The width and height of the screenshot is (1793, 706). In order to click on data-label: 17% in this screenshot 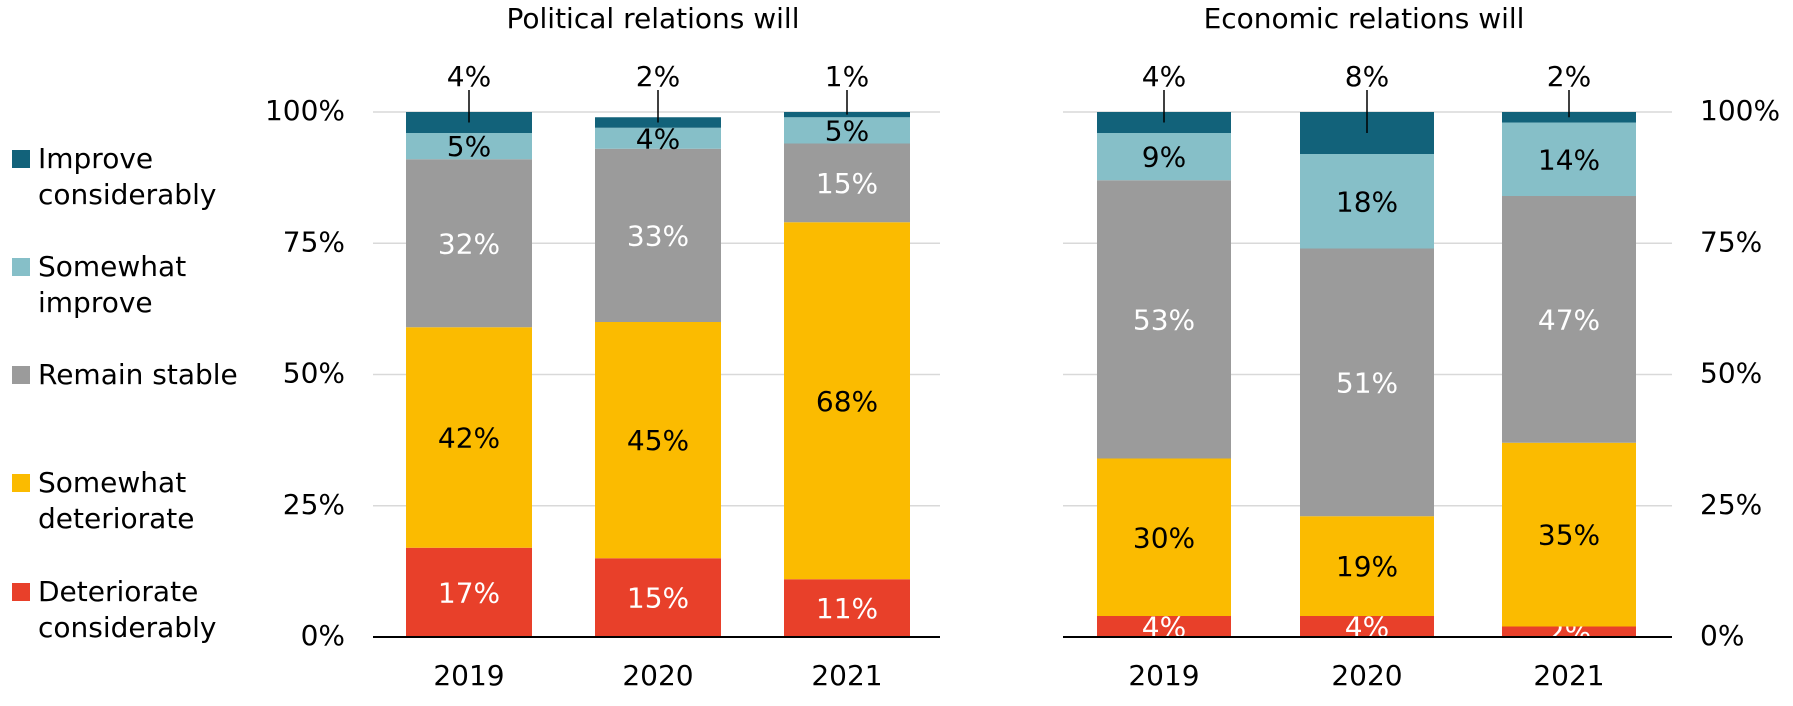, I will do `click(469, 592)`.